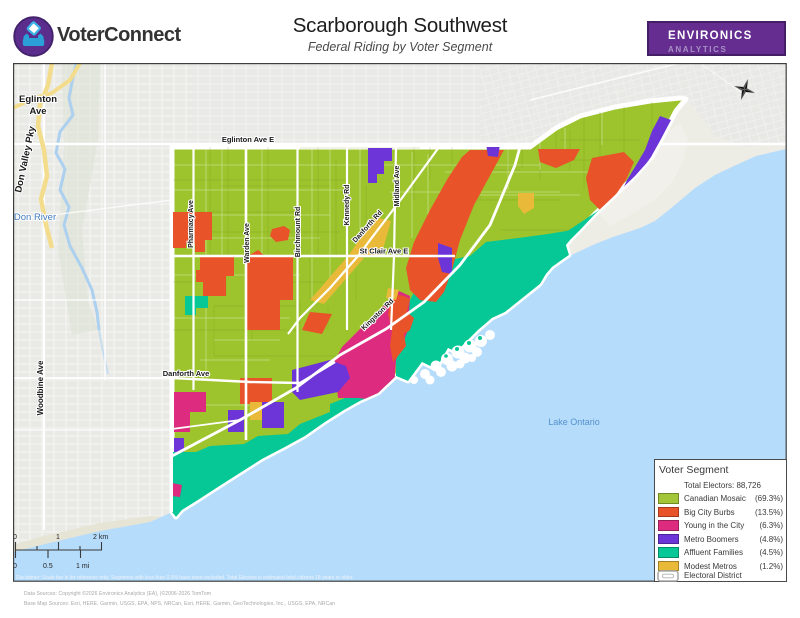  What do you see at coordinates (40, 387) in the screenshot?
I see `svg-text: Woodbine Ave` at bounding box center [40, 387].